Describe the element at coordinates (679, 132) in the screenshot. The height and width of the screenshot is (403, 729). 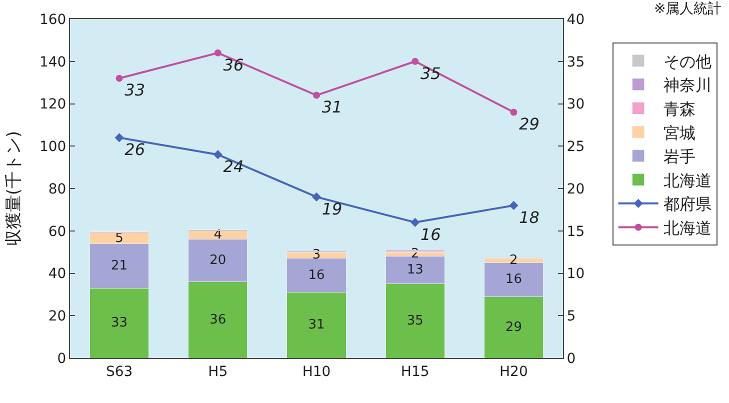
I see `legend-label: 宮城` at that location.